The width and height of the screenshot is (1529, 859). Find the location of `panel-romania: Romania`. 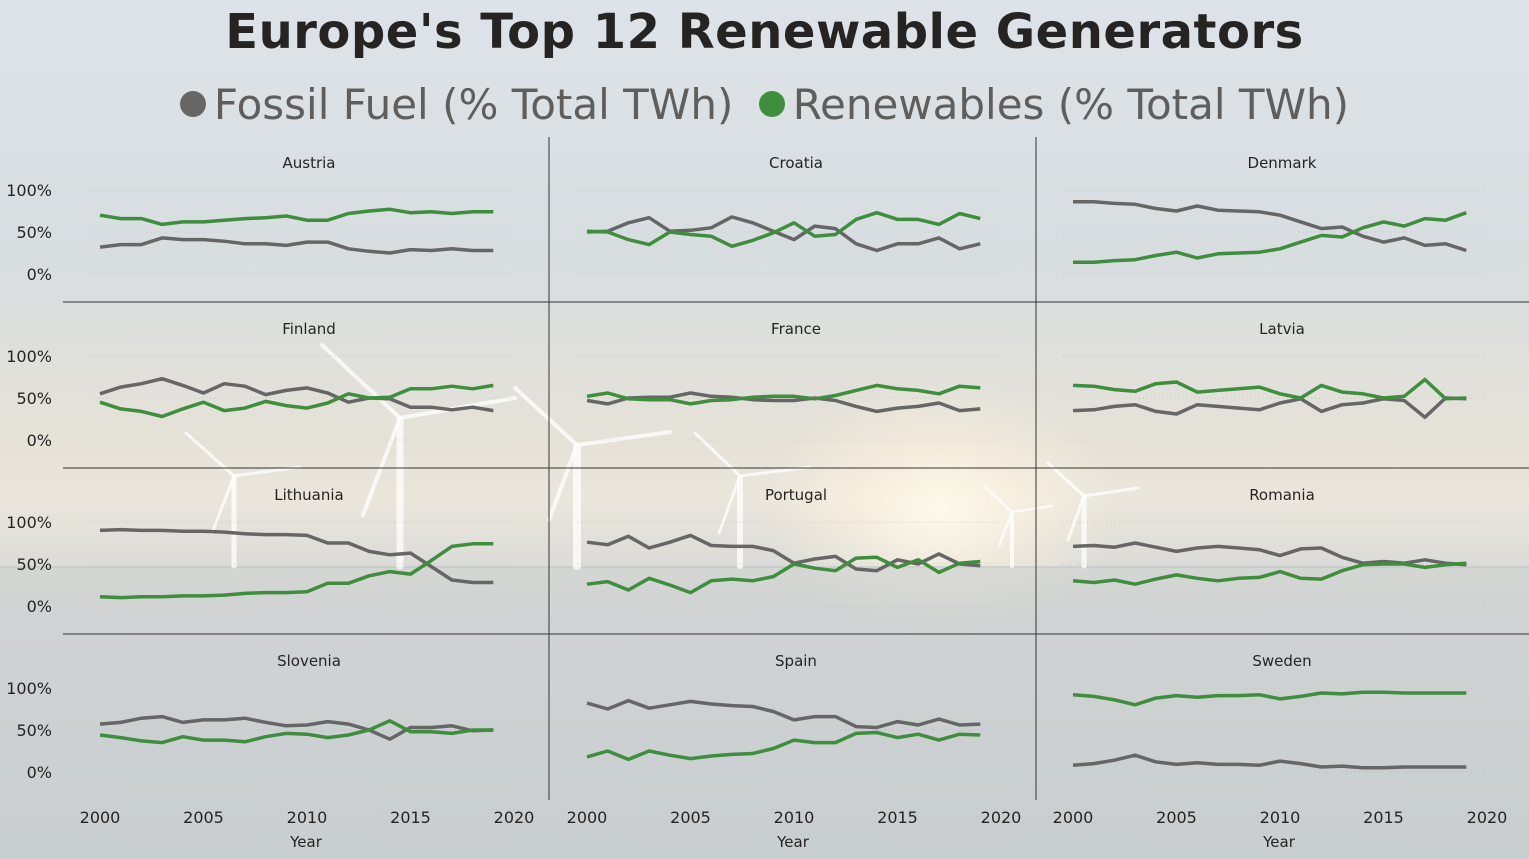

panel-romania: Romania is located at coordinates (1275, 546).